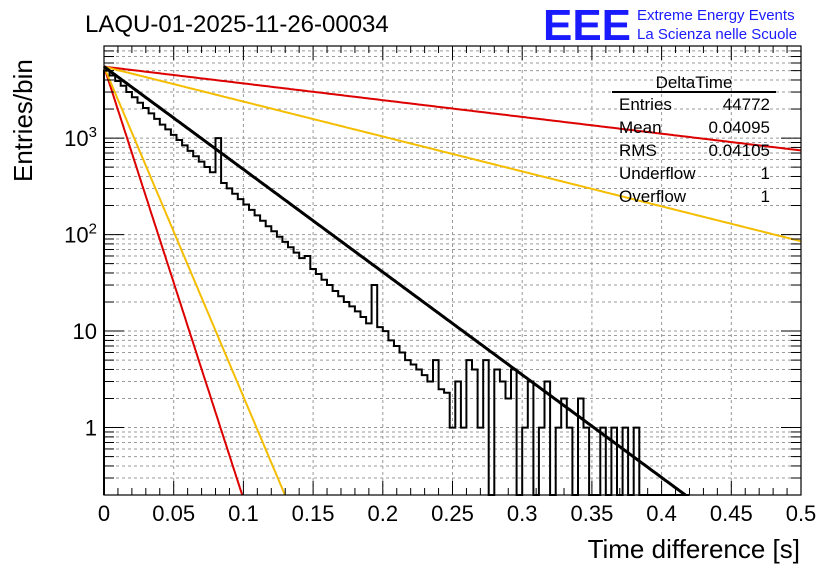 This screenshot has height=572, width=836. I want to click on x-tick-label: 0.5, so click(801, 513).